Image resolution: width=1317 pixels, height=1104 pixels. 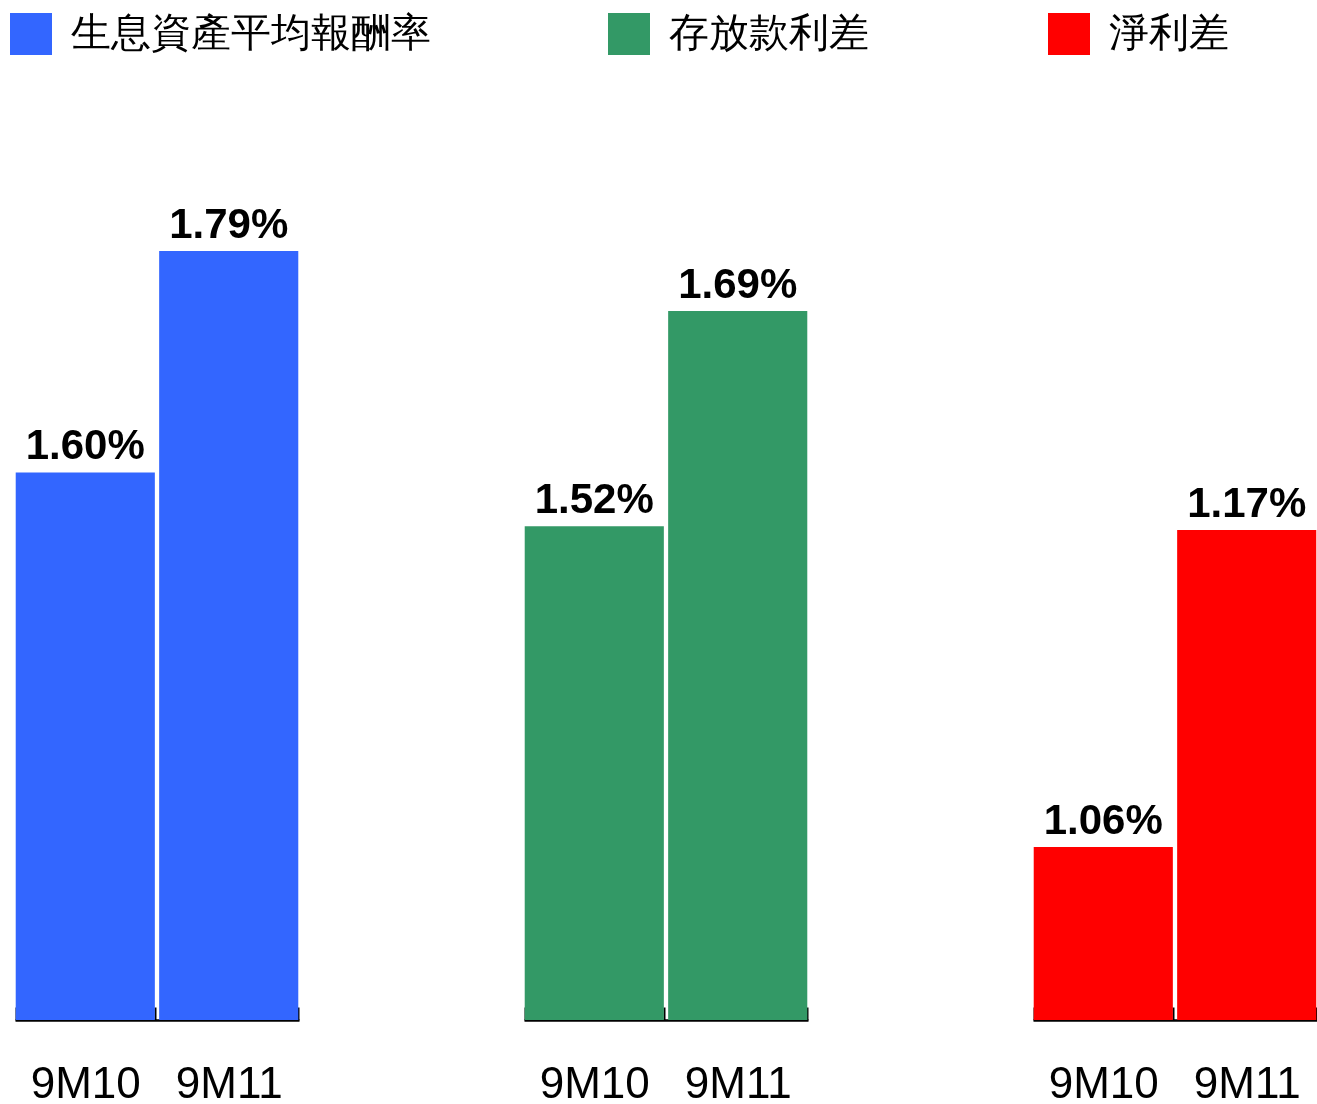 What do you see at coordinates (85, 445) in the screenshot?
I see `data-label: 1.60%` at bounding box center [85, 445].